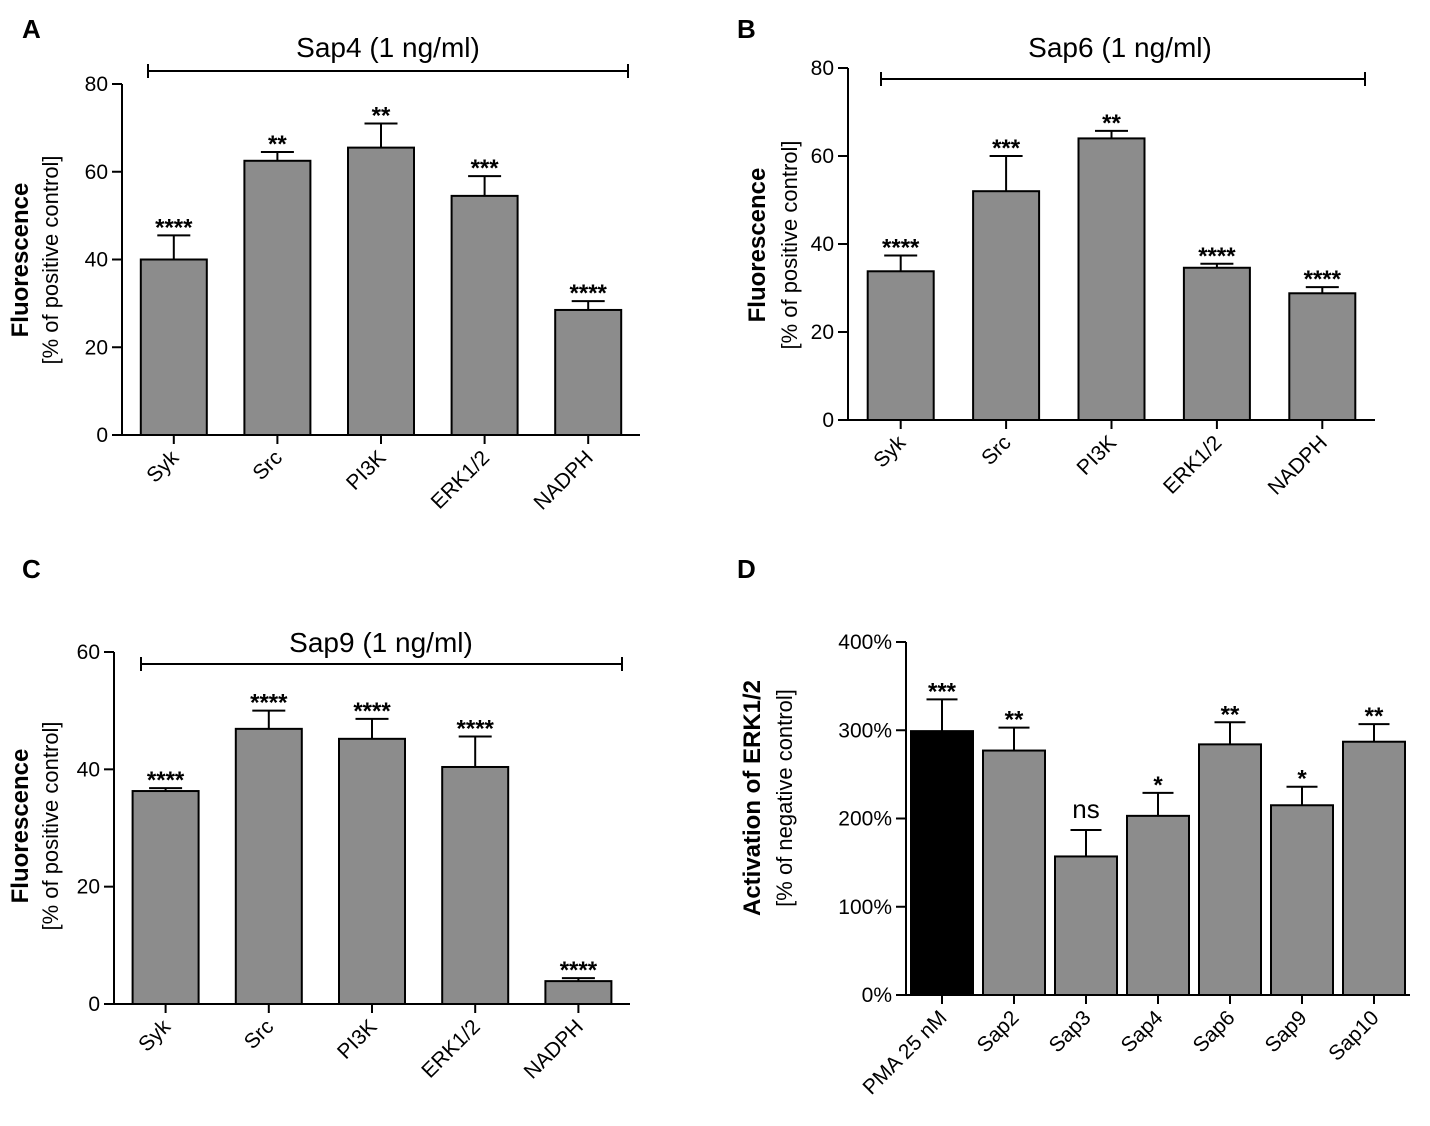 The width and height of the screenshot is (1430, 1126). What do you see at coordinates (746, 29) in the screenshot?
I see `panel-letter-b: B` at bounding box center [746, 29].